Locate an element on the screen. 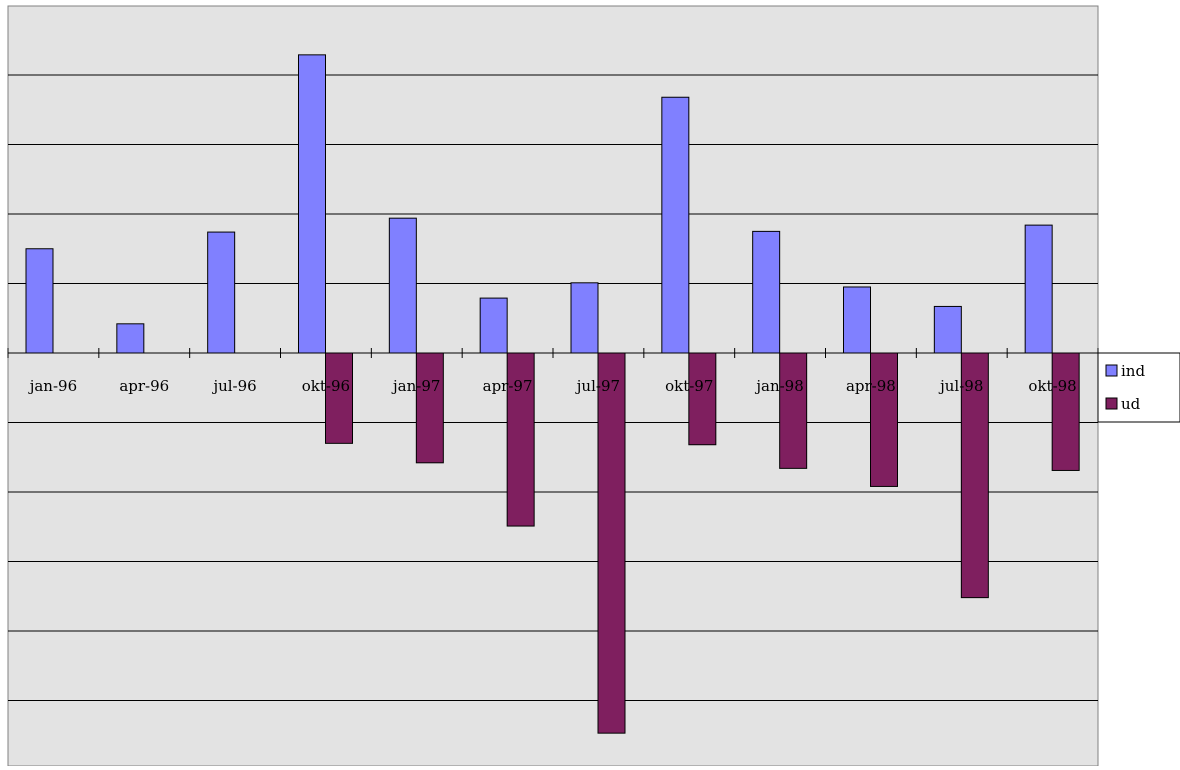 Image resolution: width=1180 pixels, height=770 pixels. x-tick-label: apr-96 is located at coordinates (144, 386).